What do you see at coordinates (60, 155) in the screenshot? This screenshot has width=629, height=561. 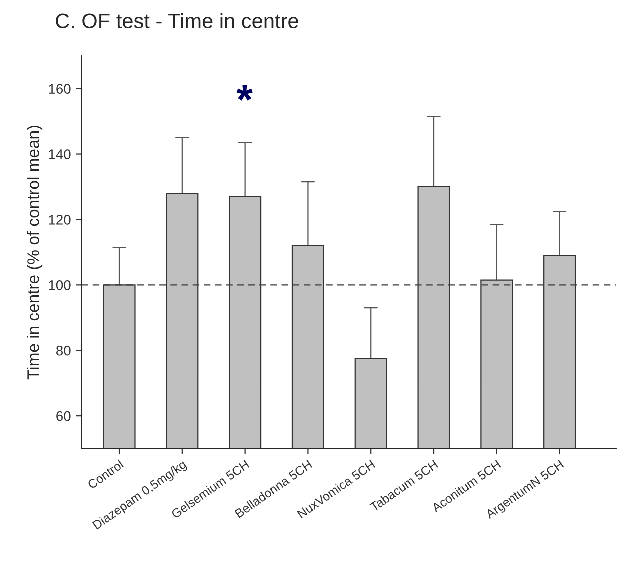 I see `y-tick-label: 140` at bounding box center [60, 155].